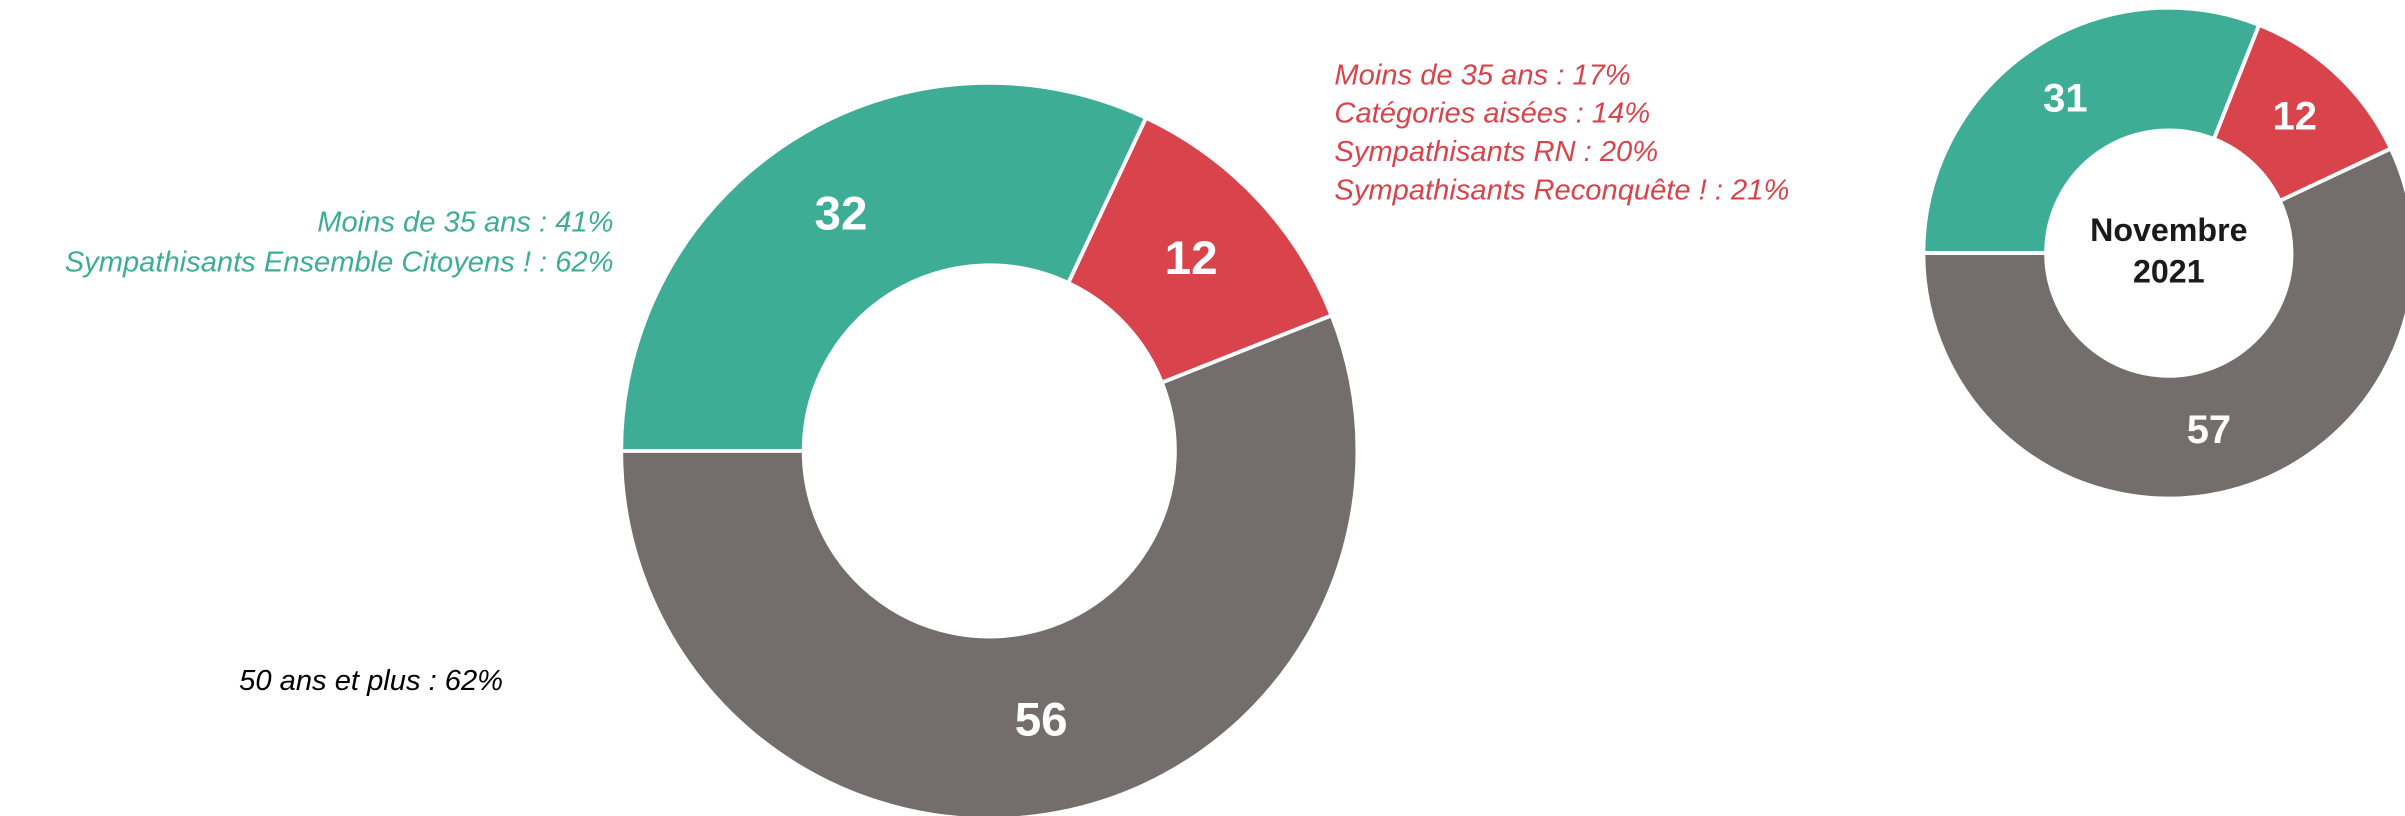  I want to click on value-label: 56, so click(1041, 719).